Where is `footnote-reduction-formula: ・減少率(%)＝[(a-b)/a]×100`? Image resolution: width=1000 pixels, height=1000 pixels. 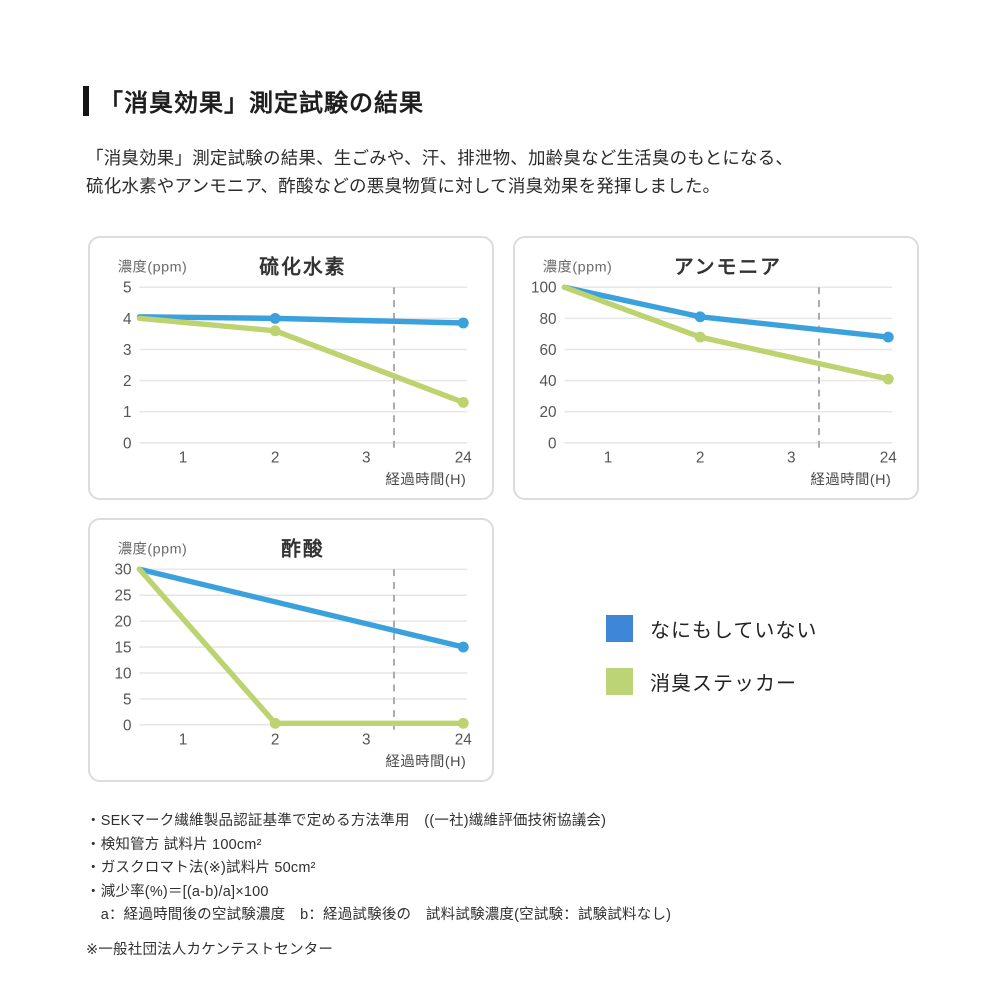 footnote-reduction-formula: ・減少率(%)＝[(a-b)/a]×100 is located at coordinates (177, 891).